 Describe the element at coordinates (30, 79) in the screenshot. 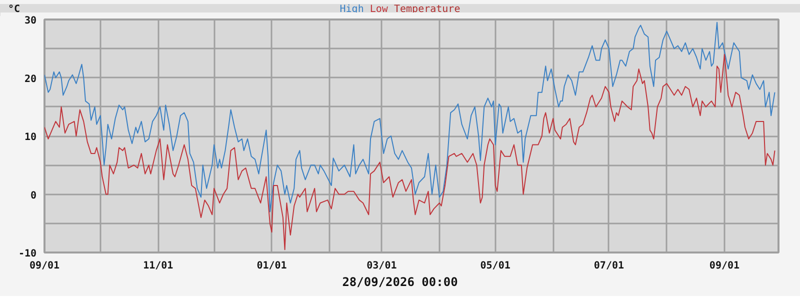

I see `y-tick-label: 20` at that location.